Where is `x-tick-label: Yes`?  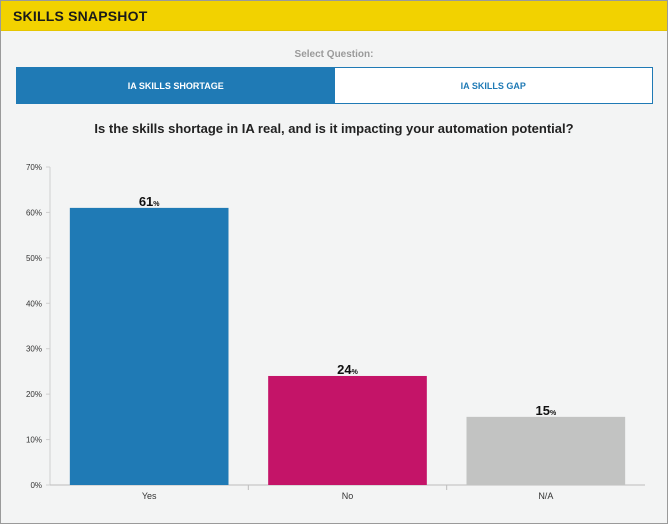
x-tick-label: Yes is located at coordinates (149, 496).